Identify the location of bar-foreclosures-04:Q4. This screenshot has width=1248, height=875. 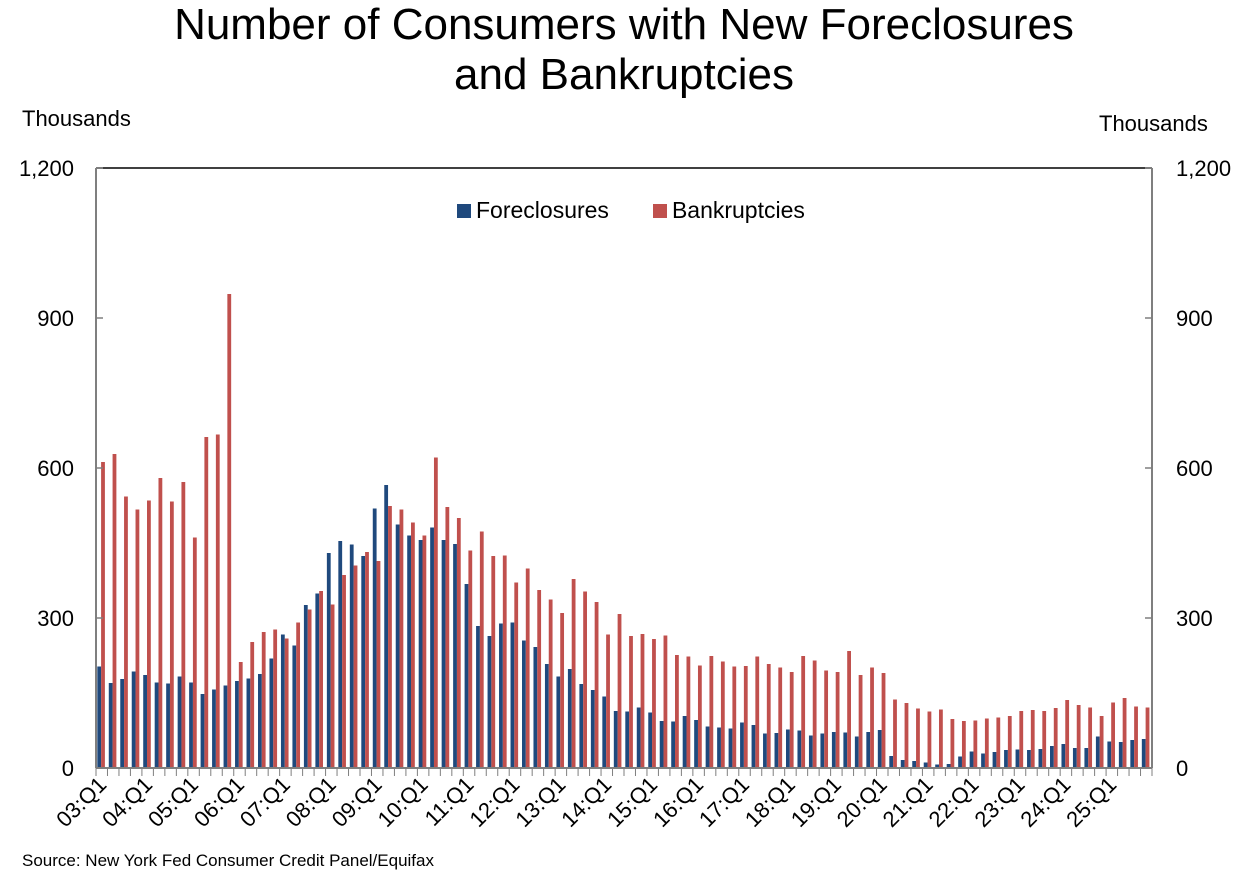
(179, 722).